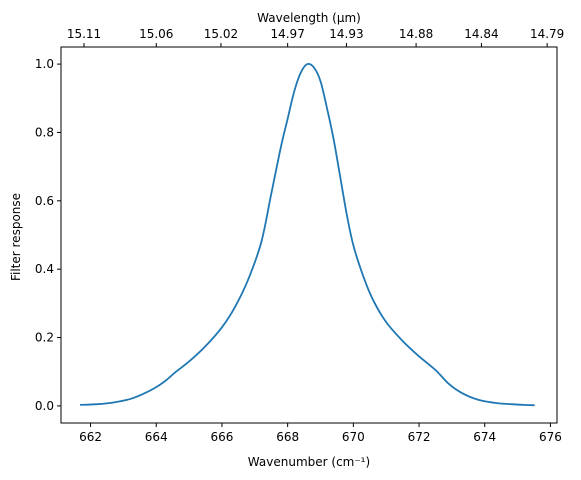 This screenshot has width=581, height=480. I want to click on x-tick-label: 676, so click(550, 437).